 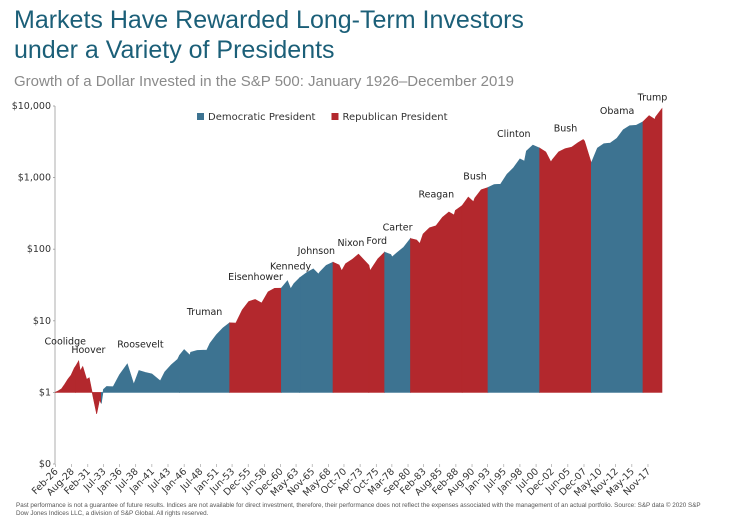 What do you see at coordinates (204, 312) in the screenshot?
I see `president-label: Truman` at bounding box center [204, 312].